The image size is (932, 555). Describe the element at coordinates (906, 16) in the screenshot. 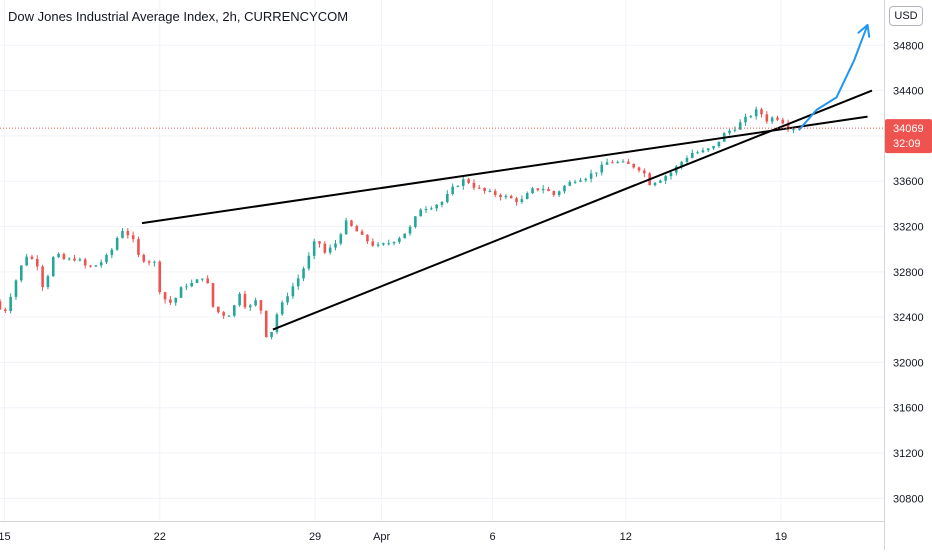

I see `currency-button: USD` at that location.